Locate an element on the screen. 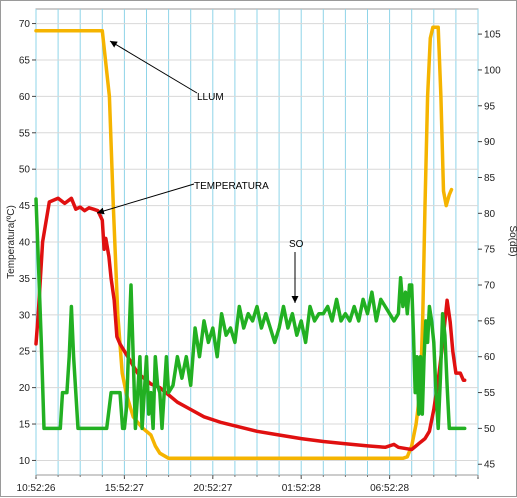 The image size is (517, 498). right-axis-tick-label: 75 is located at coordinates (490, 250).